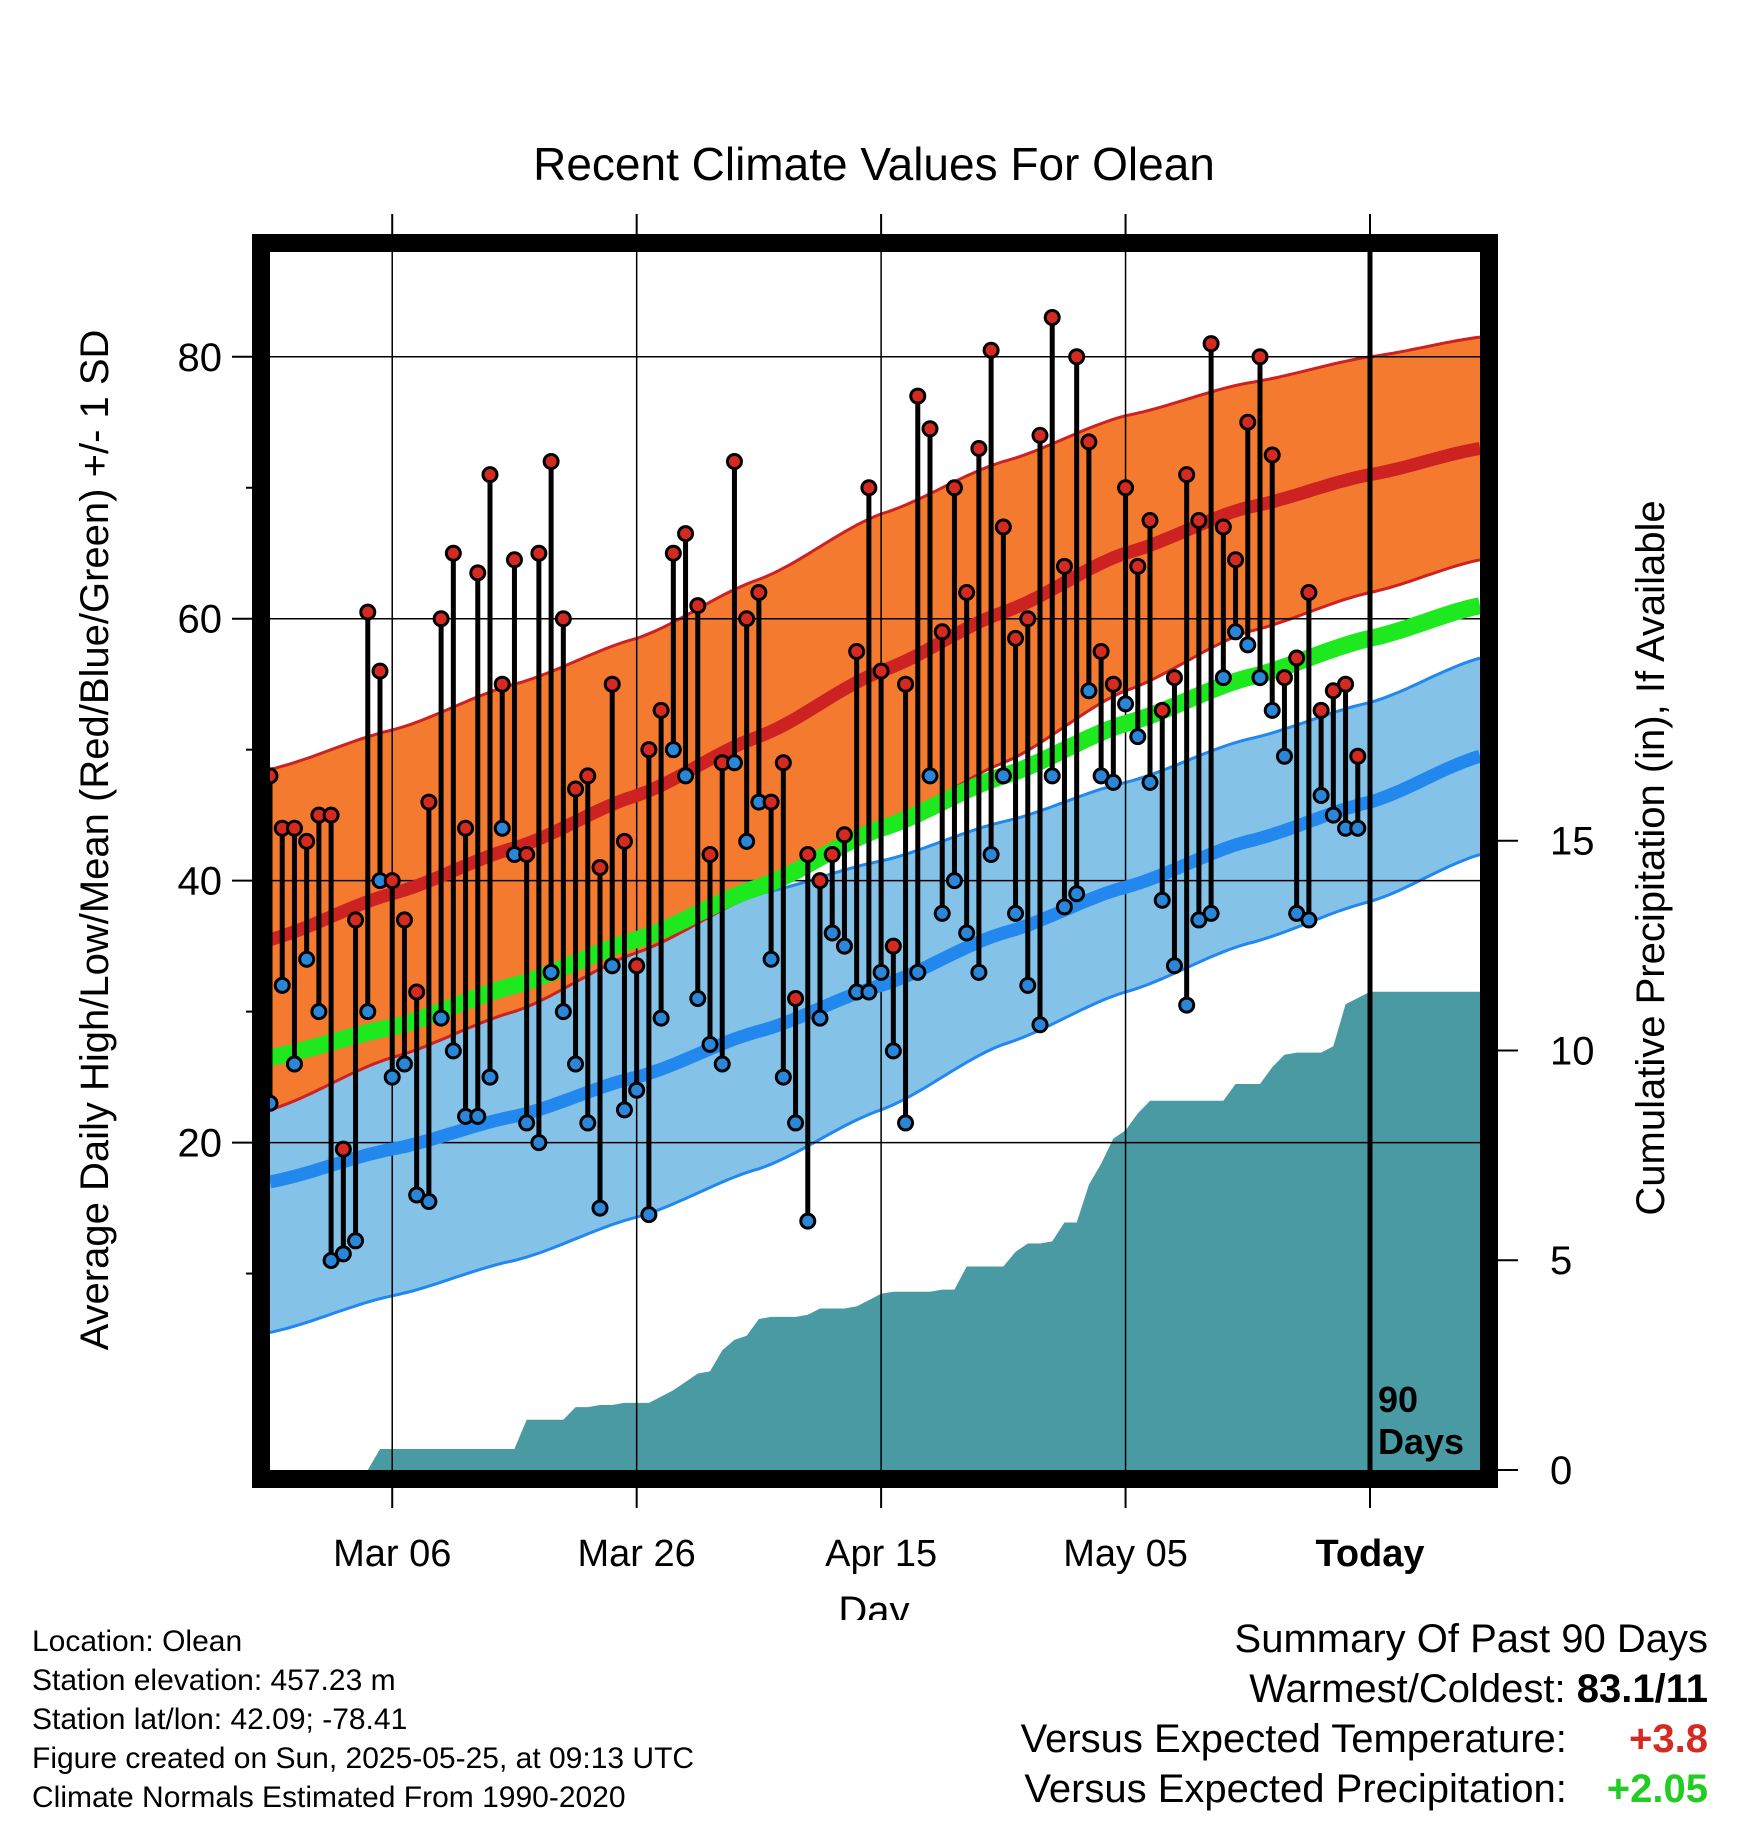 Image resolution: width=1748 pixels, height=1828 pixels. I want to click on y2-tick-label: 5, so click(1561, 1261).